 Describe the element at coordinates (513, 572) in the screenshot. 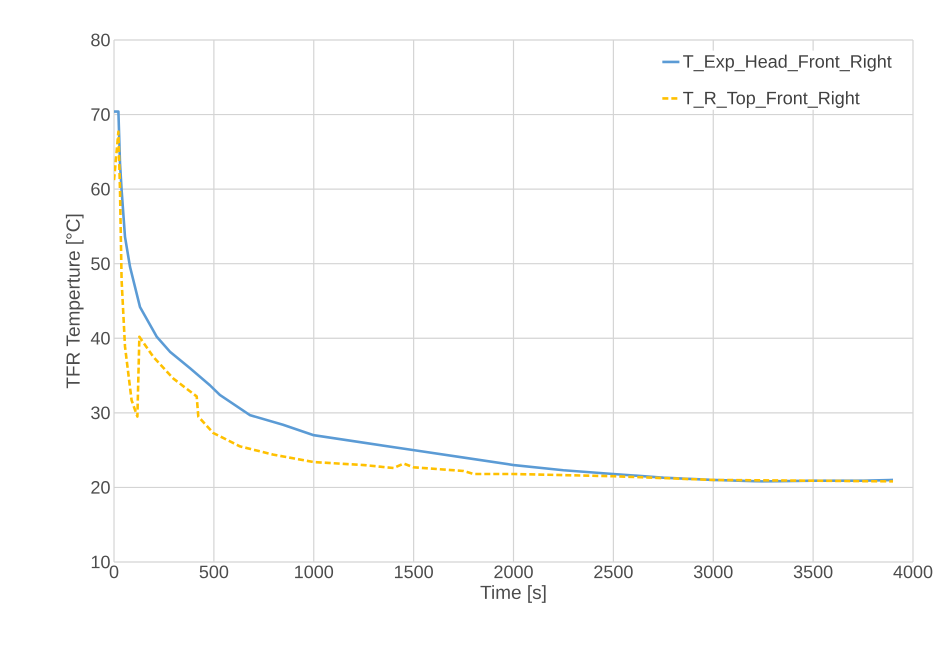

I see `x-tick-label: 2000` at that location.